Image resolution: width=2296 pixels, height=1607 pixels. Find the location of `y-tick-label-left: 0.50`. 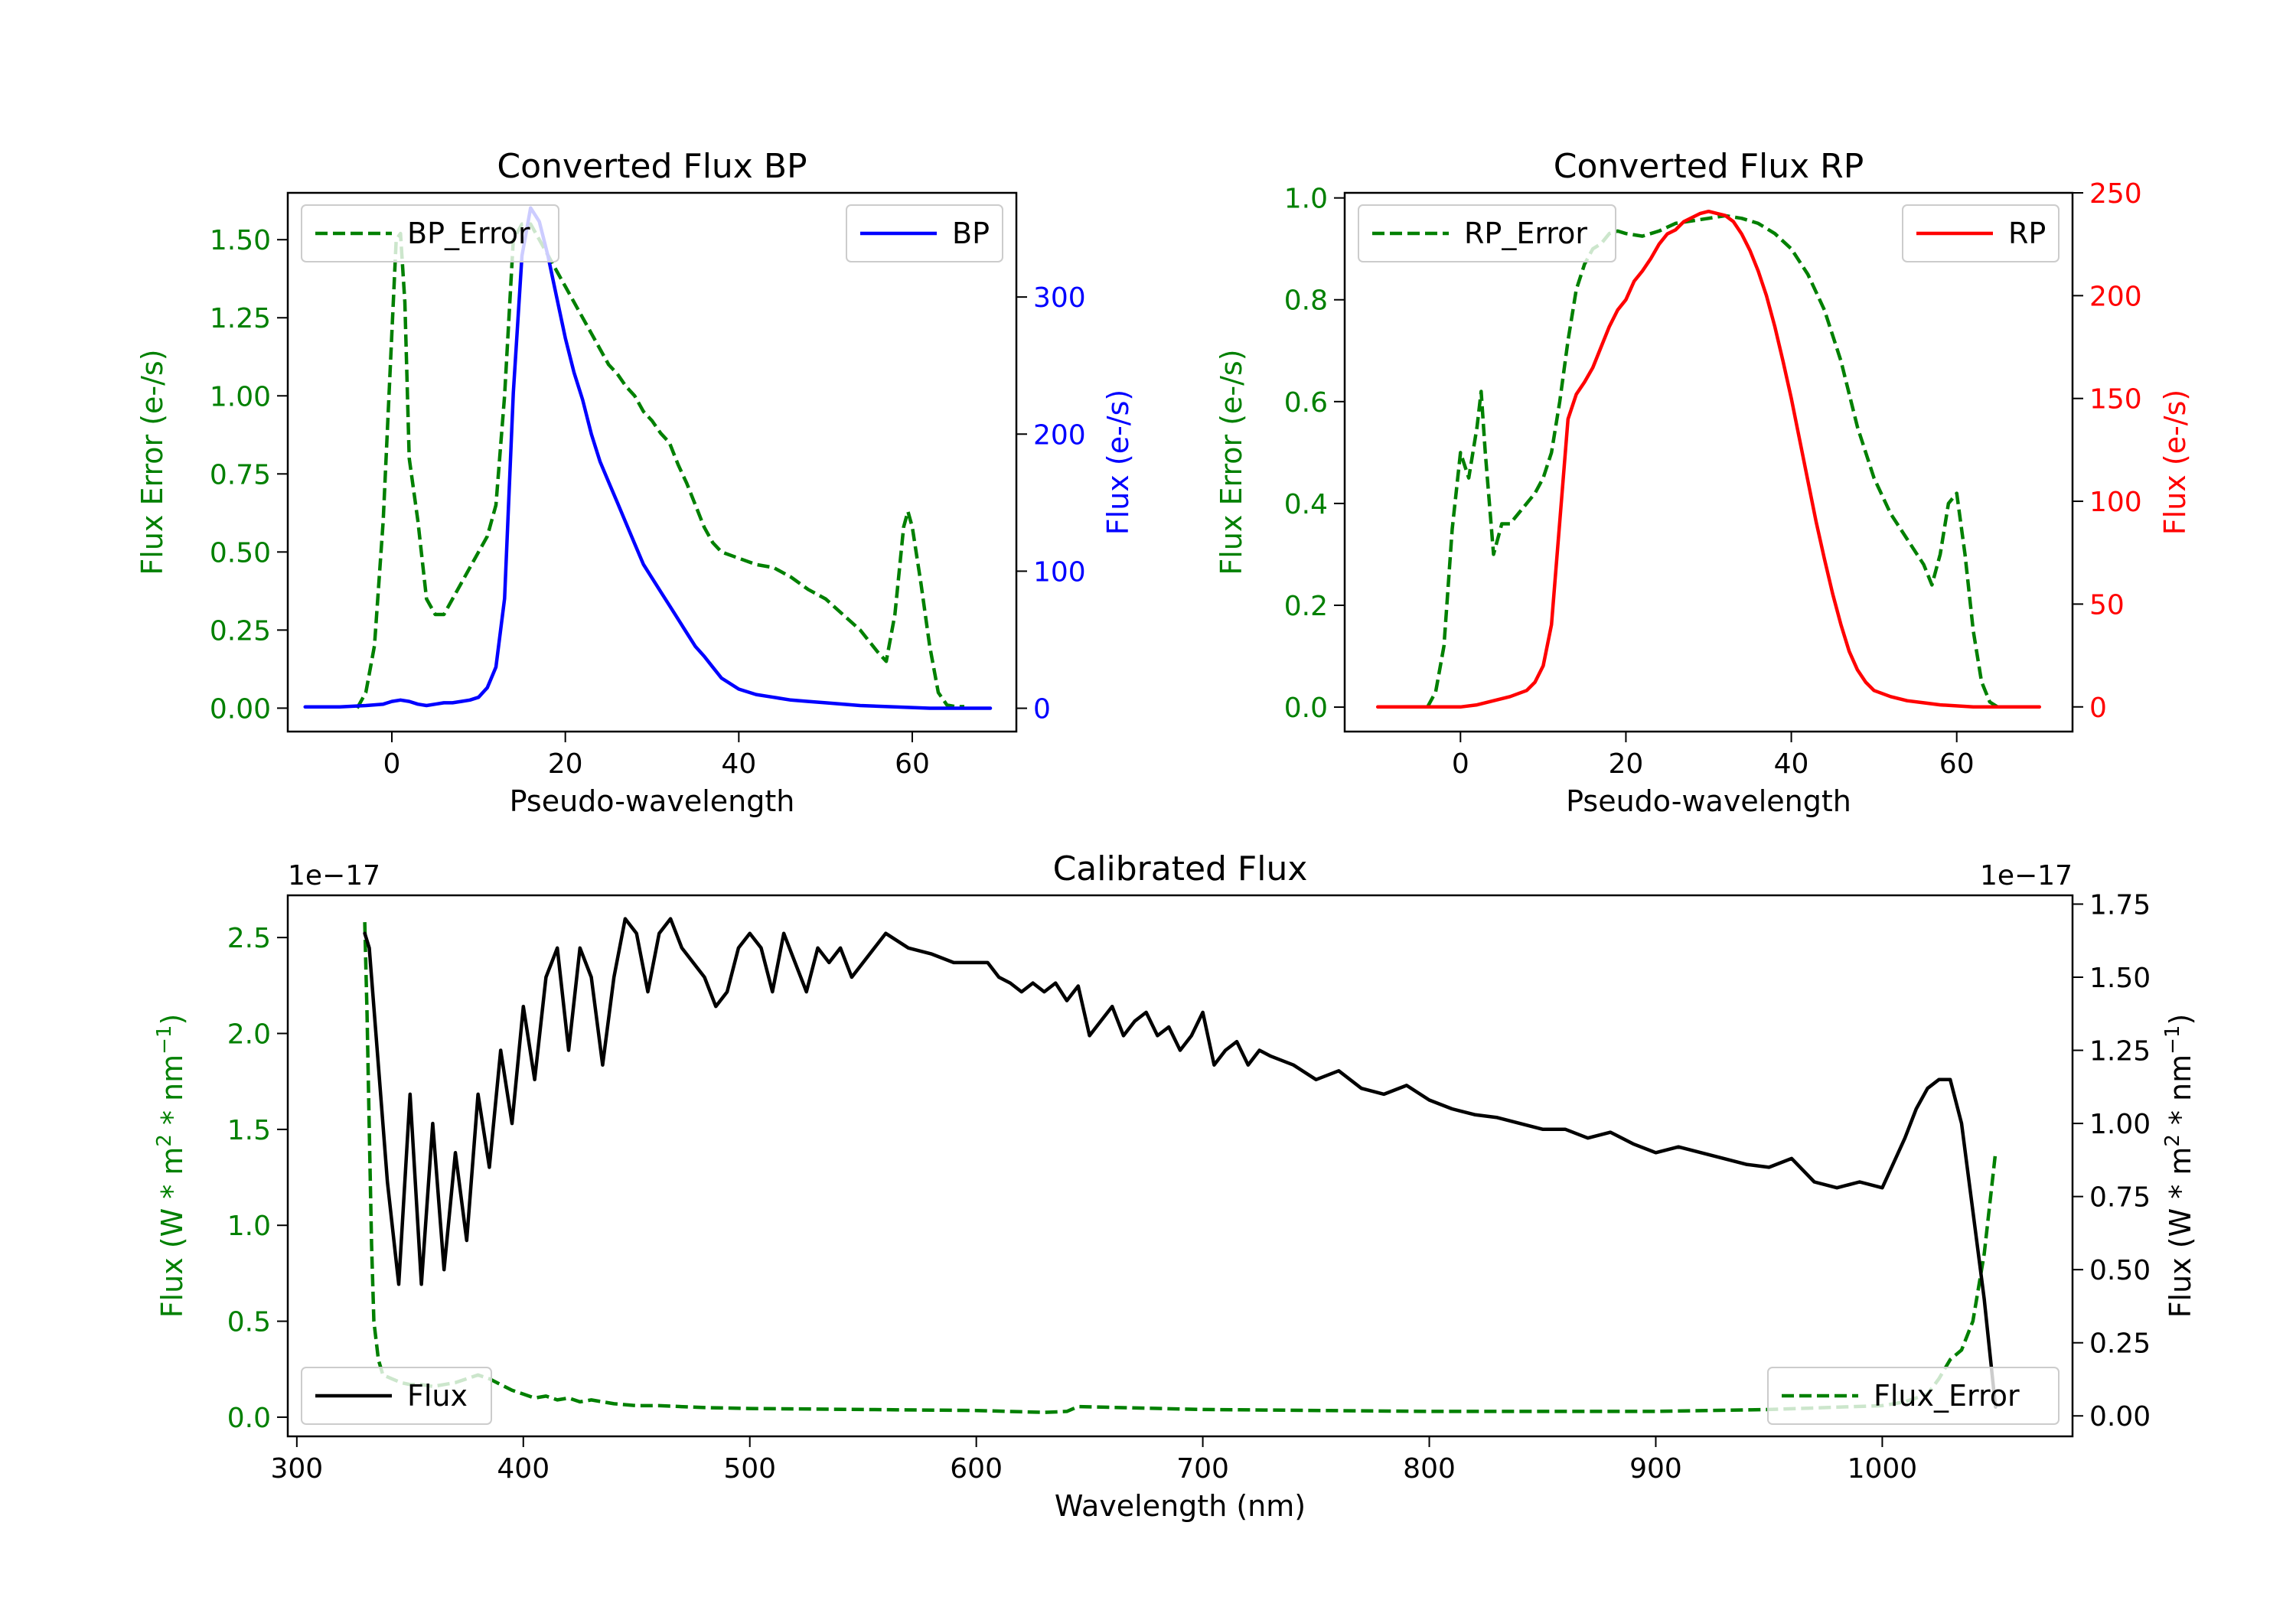

y-tick-label-left: 0.50 is located at coordinates (240, 553).